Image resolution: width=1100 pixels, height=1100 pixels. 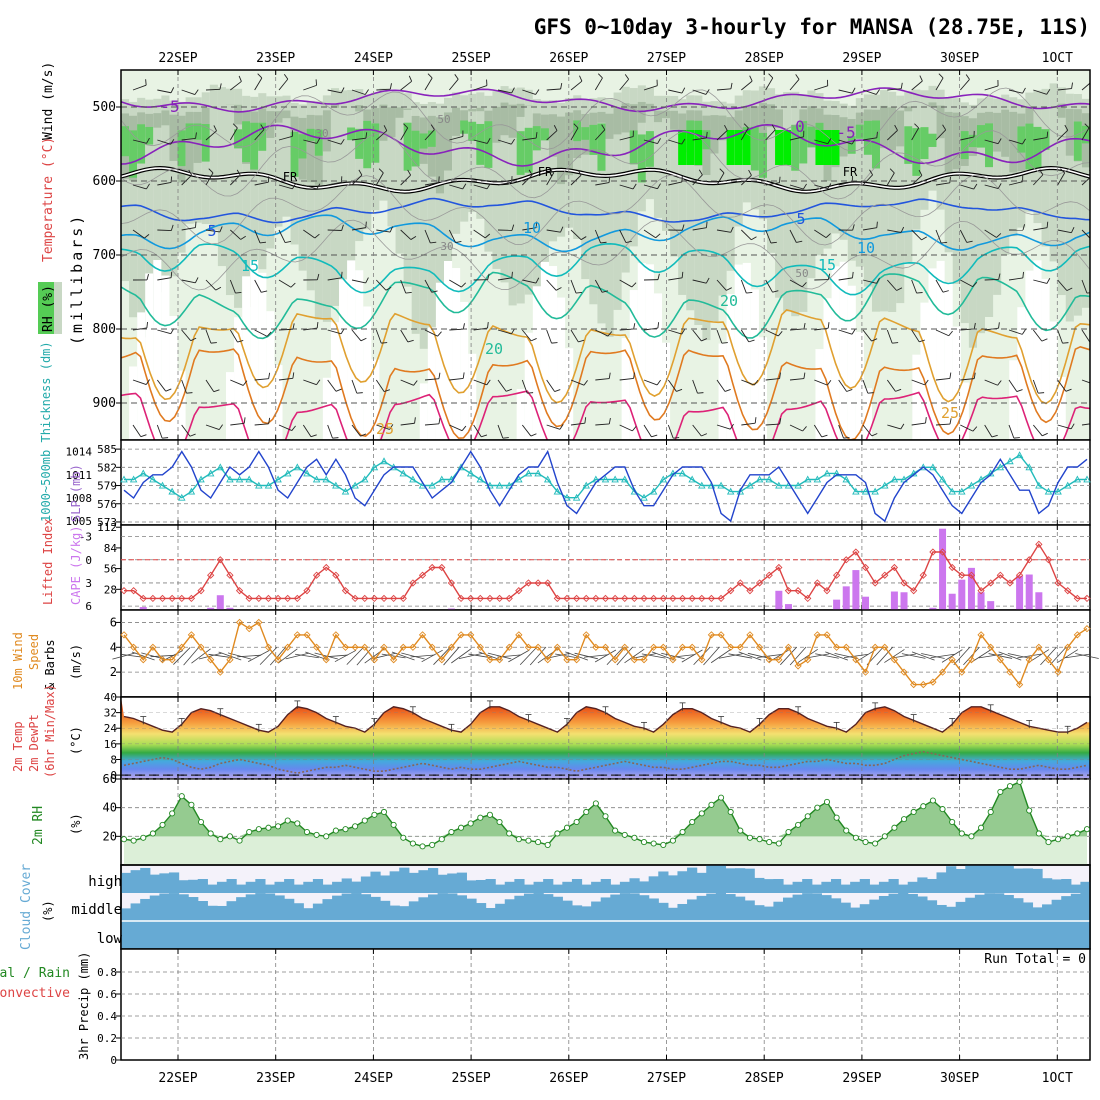 I want to click on temp2m-label: 2m Temp, so click(x=18, y=746).